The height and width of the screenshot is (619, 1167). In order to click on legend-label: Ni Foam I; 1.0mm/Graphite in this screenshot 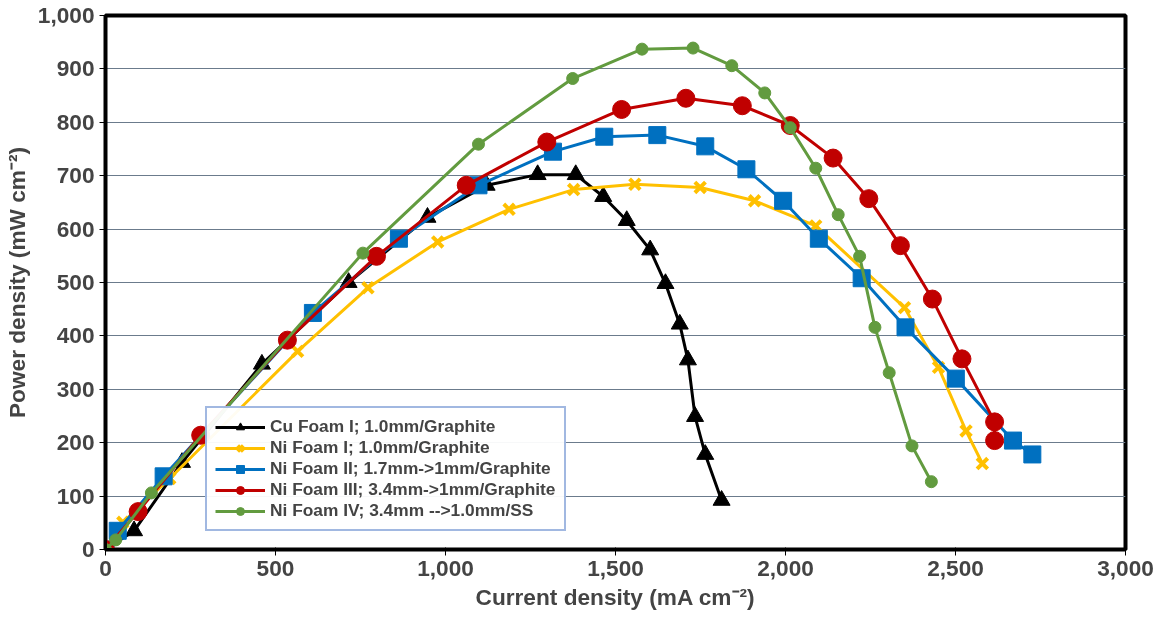, I will do `click(380, 447)`.